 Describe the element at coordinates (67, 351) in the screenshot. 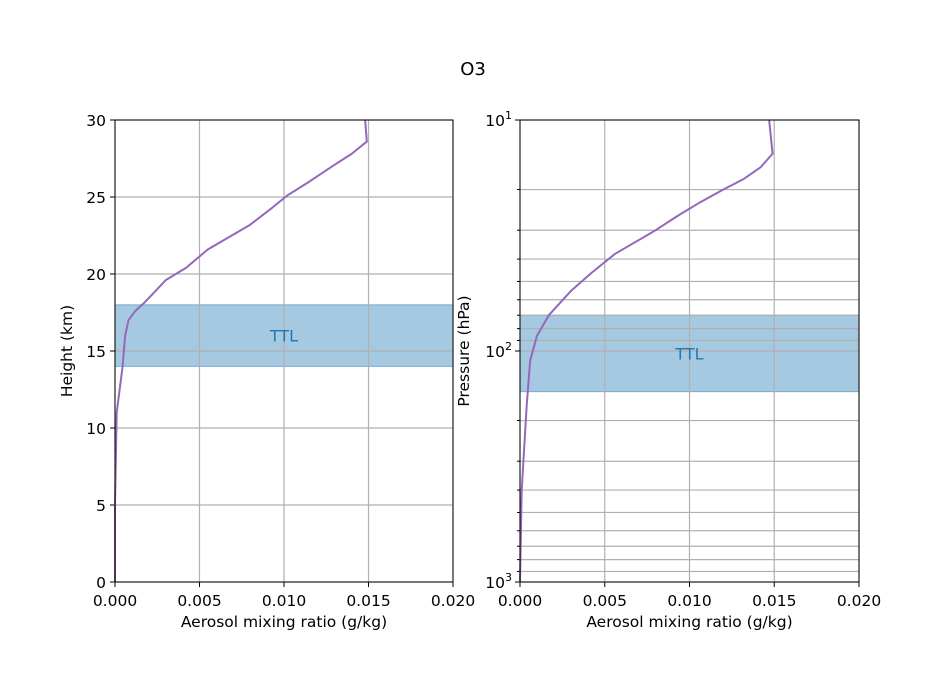

I see `y-axis-label: Height (km)` at that location.